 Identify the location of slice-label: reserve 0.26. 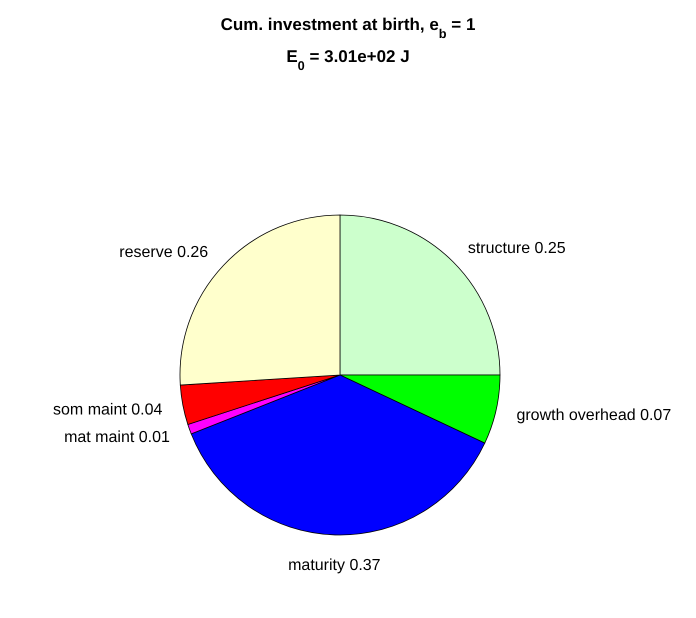
(163, 252).